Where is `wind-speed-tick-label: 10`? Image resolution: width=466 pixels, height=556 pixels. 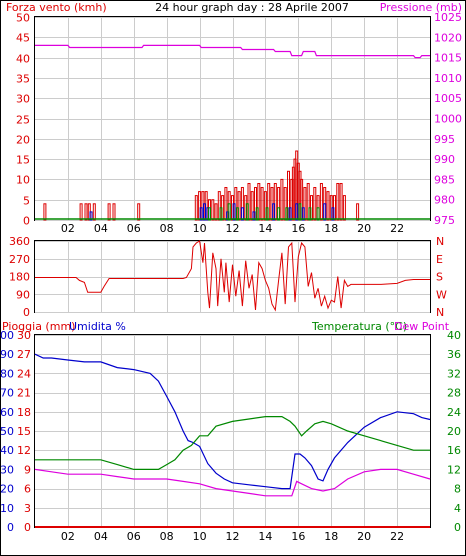
wind-speed-tick-label: 10 is located at coordinates (23, 180).